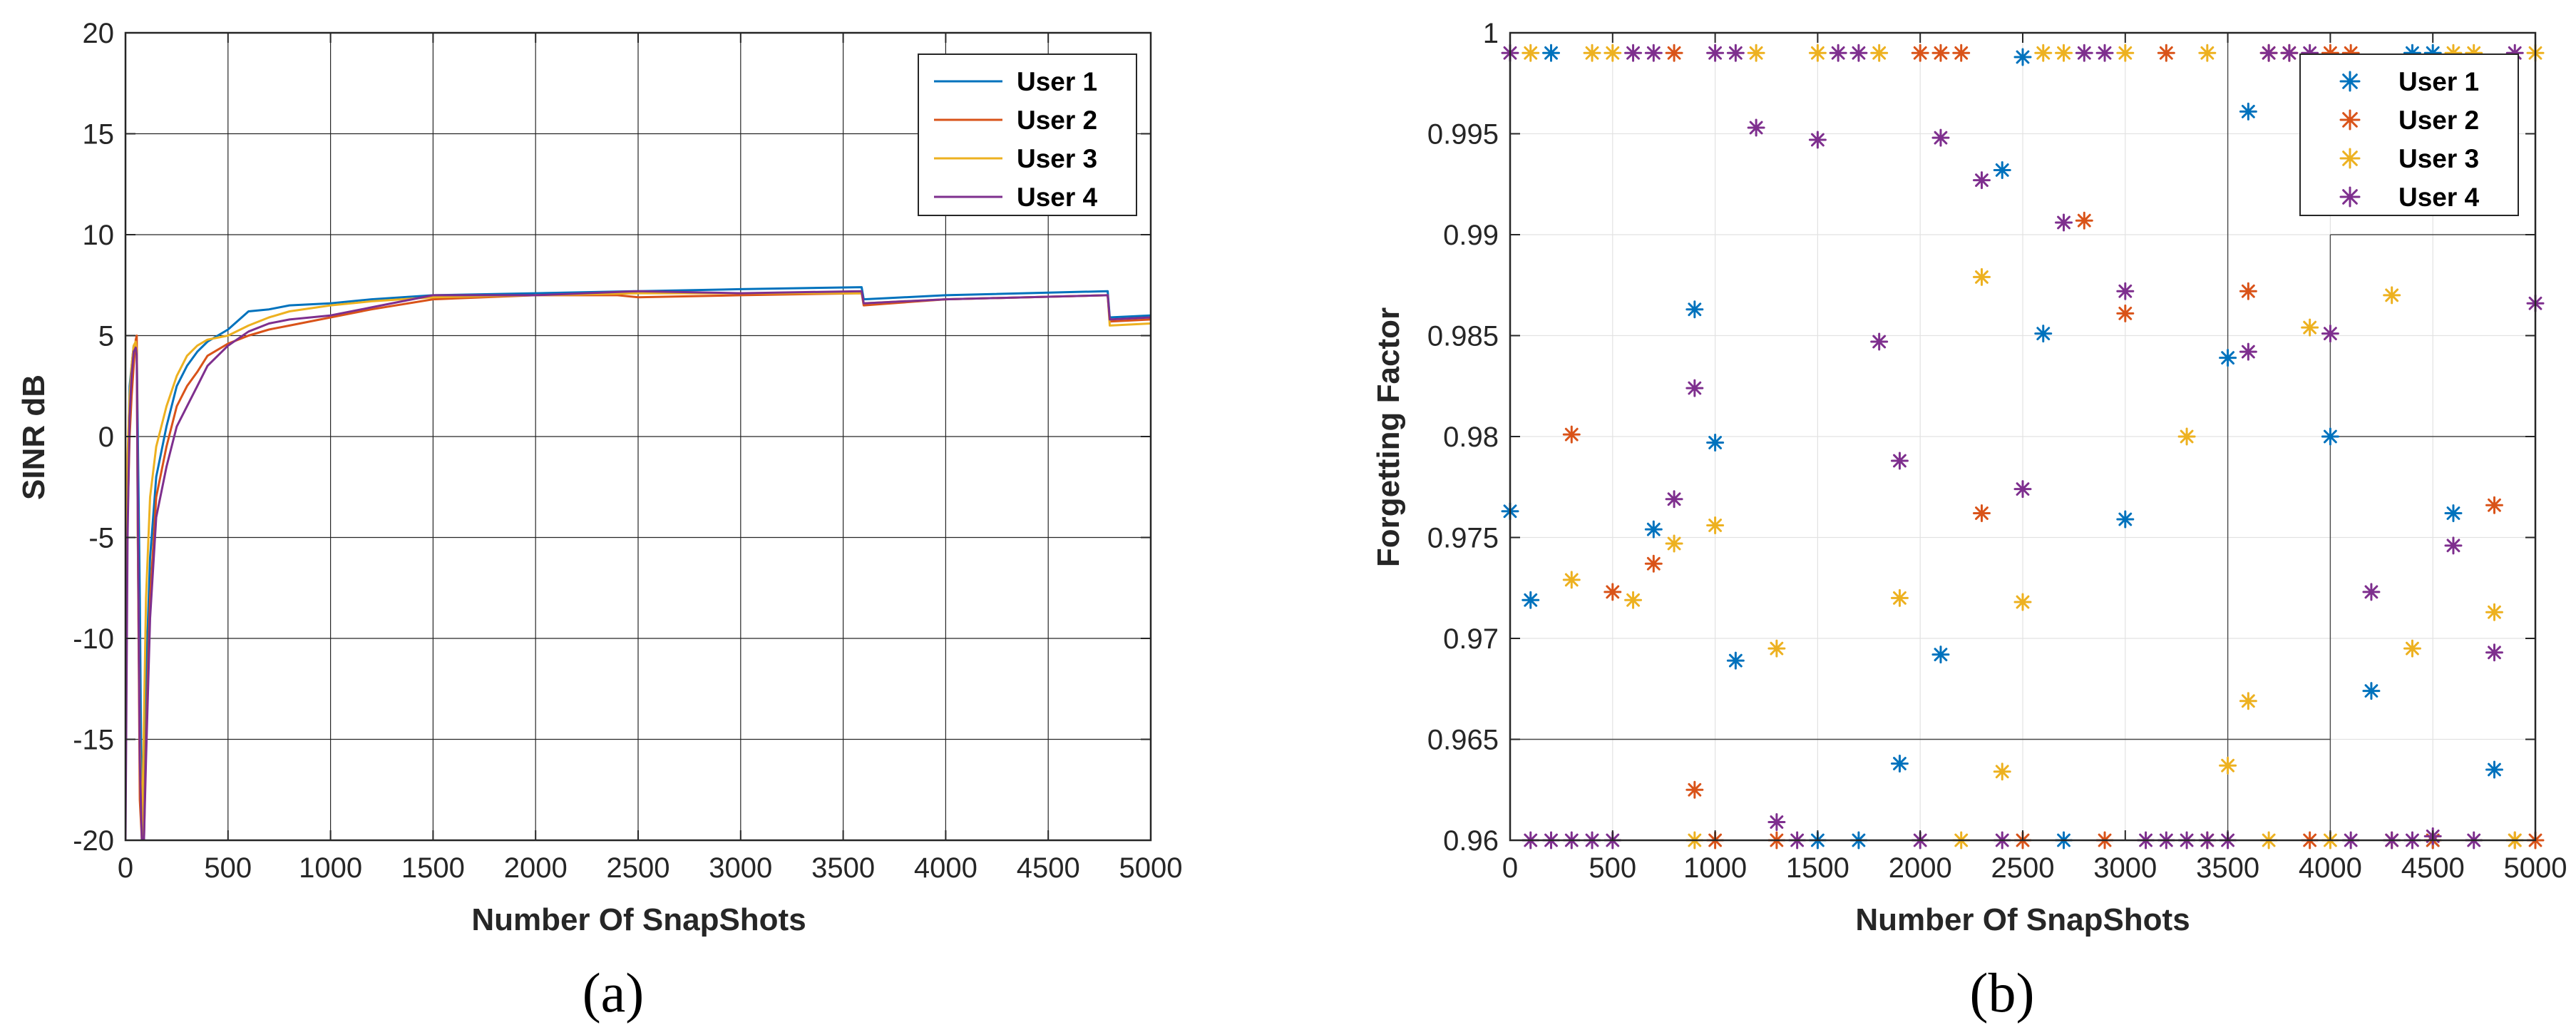  What do you see at coordinates (33, 437) in the screenshot?
I see `panel-a-ylabel: SINR dB` at bounding box center [33, 437].